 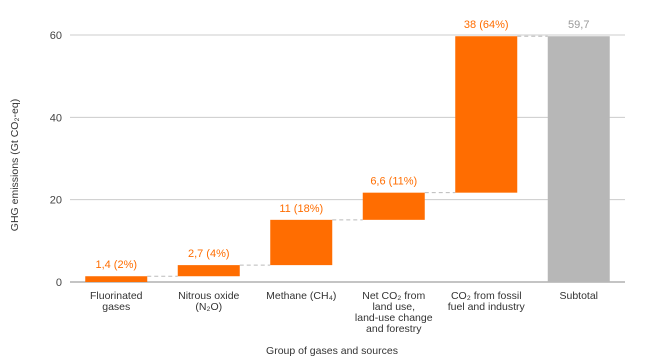 What do you see at coordinates (15, 165) in the screenshot?
I see `y-axis-title: GHG emissions (Gt CO₂-eq)` at bounding box center [15, 165].